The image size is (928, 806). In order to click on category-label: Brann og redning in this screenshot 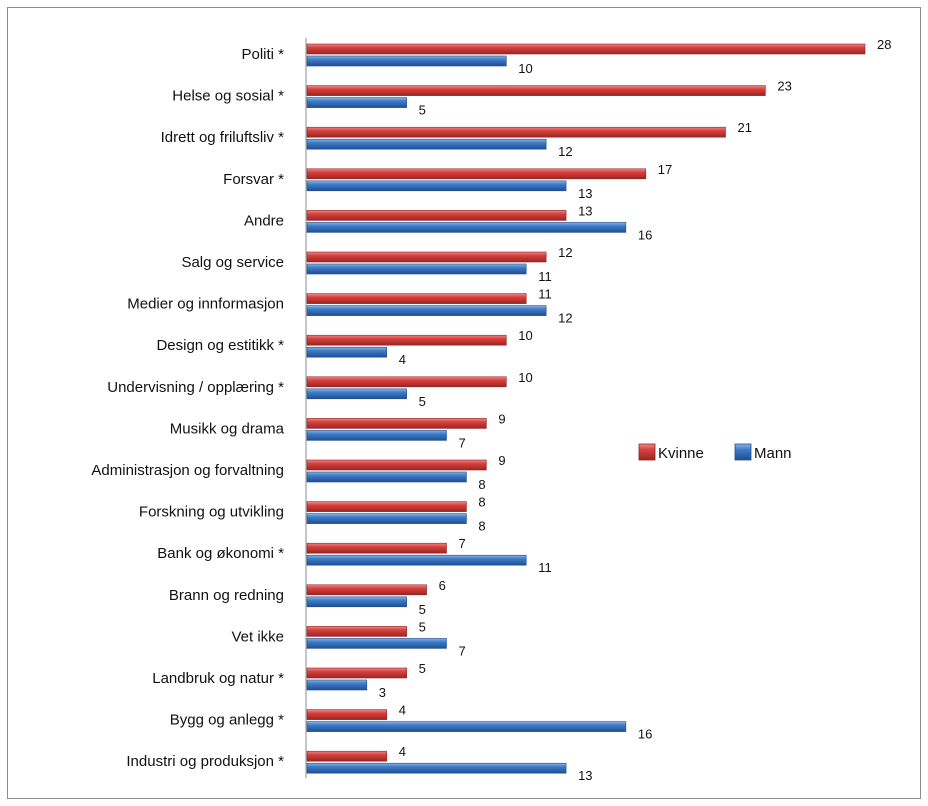, I will do `click(226, 595)`.